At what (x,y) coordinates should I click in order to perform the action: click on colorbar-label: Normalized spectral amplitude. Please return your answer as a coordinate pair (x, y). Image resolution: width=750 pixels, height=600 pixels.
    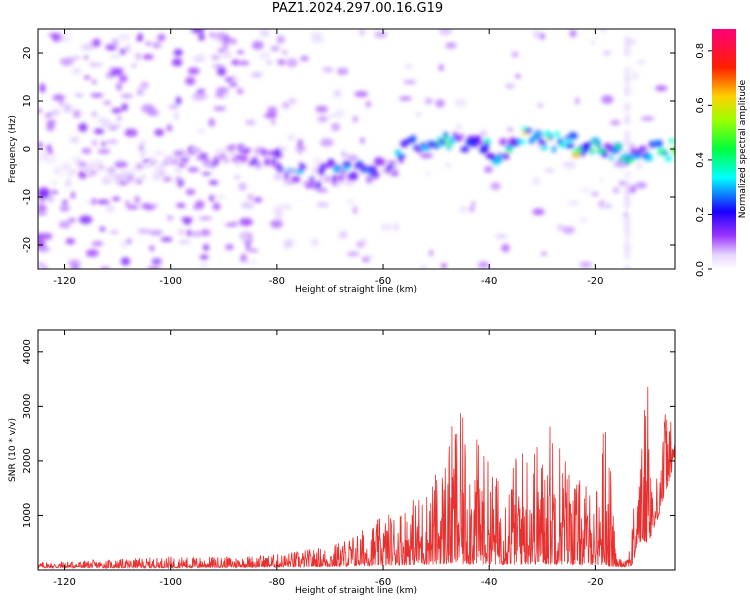
    Looking at the image, I should click on (743, 148).